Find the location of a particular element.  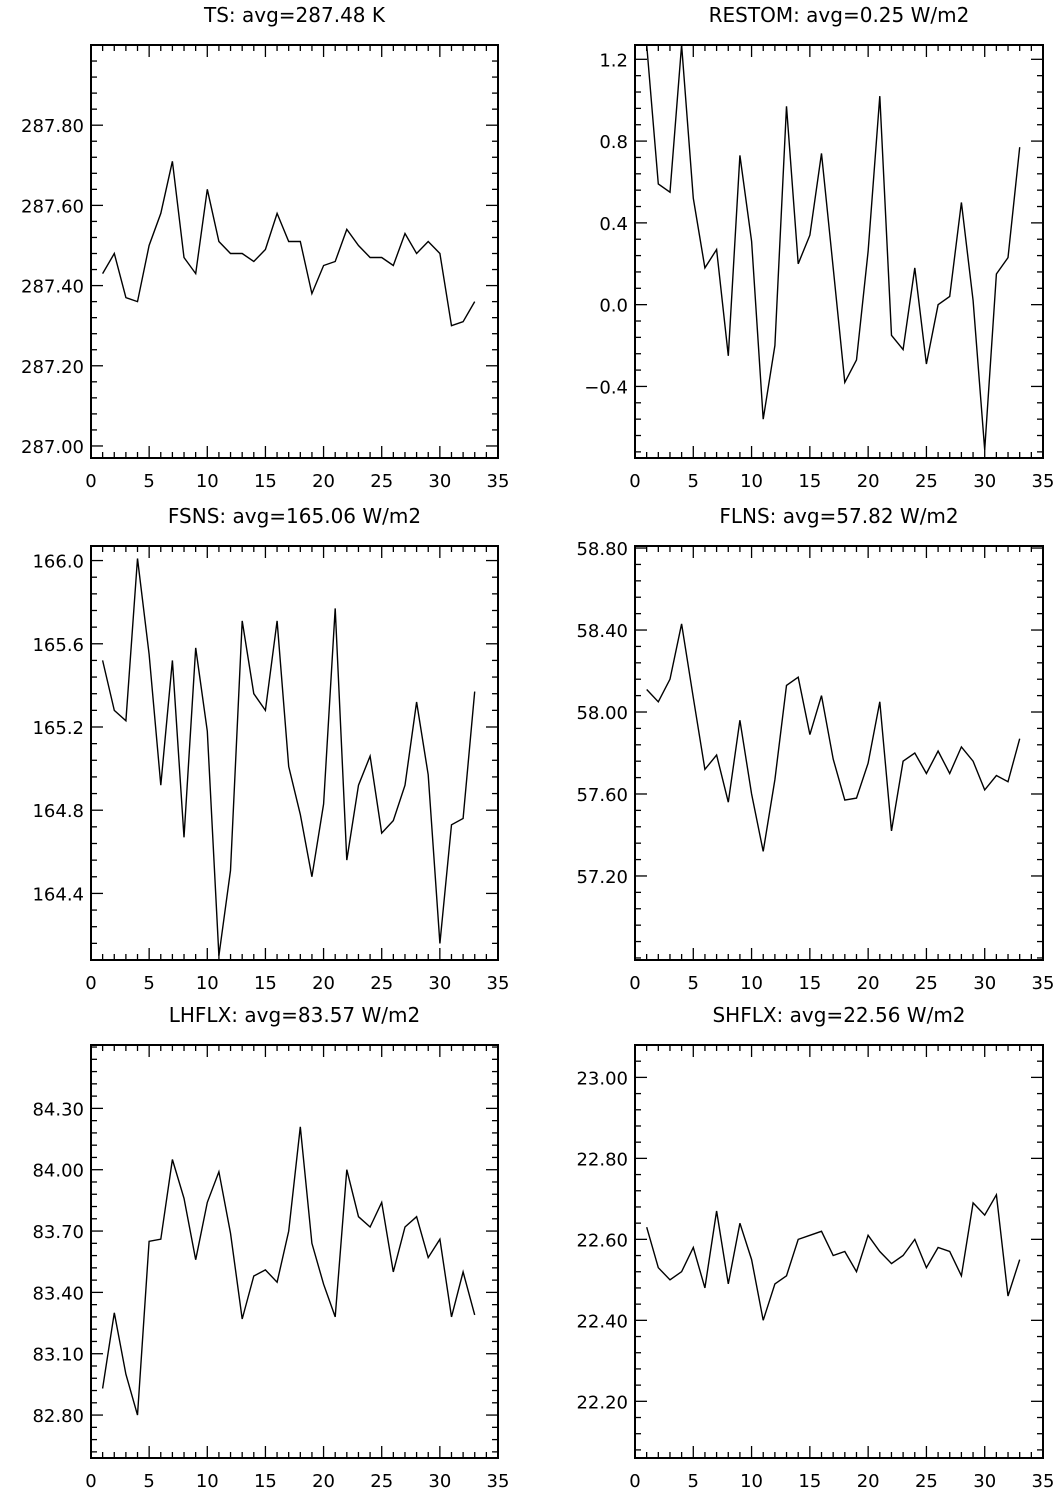

y-tick-label: 82.80 is located at coordinates (58, 1416).